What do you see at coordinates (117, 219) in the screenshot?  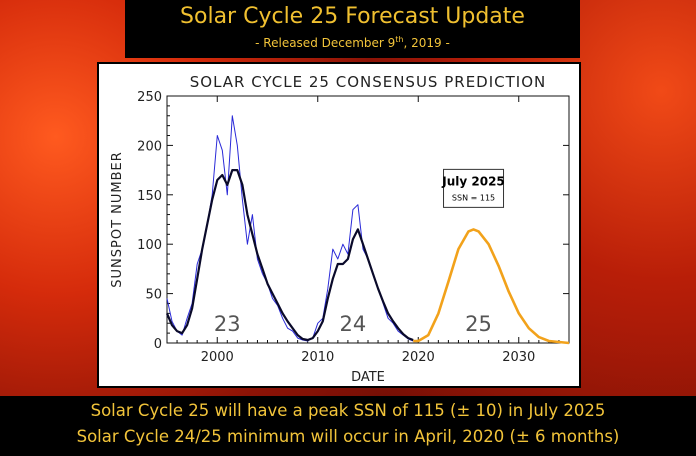 I see `y-axis-label: SUNSPOT NUMBER` at bounding box center [117, 219].